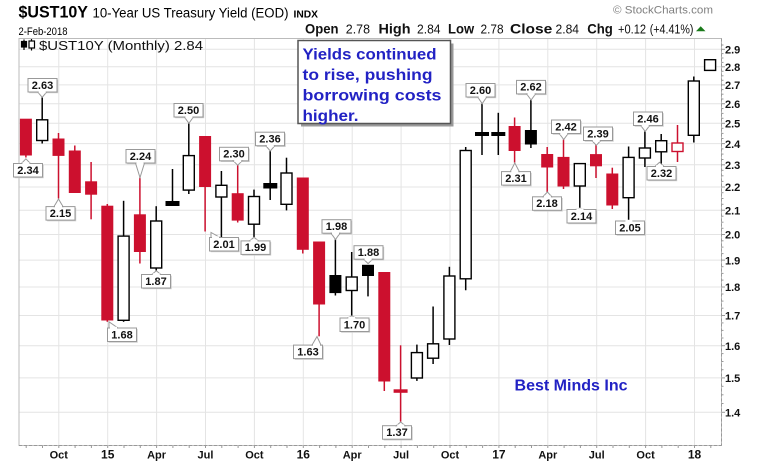 The width and height of the screenshot is (780, 469). What do you see at coordinates (732, 211) in the screenshot?
I see `svg-text: 2.1` at bounding box center [732, 211].